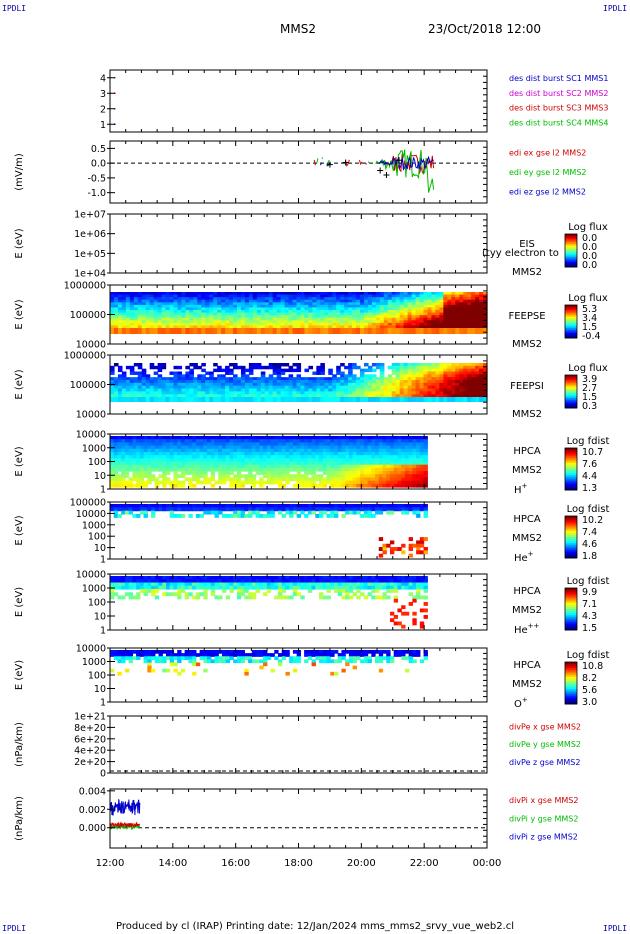  I want to click on feepsi-cbar-swatch, so click(571, 394).